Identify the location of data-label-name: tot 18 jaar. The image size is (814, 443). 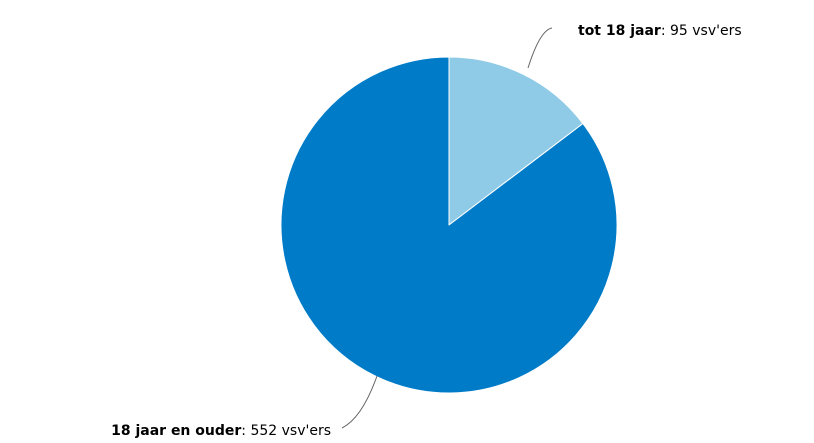
(619, 31).